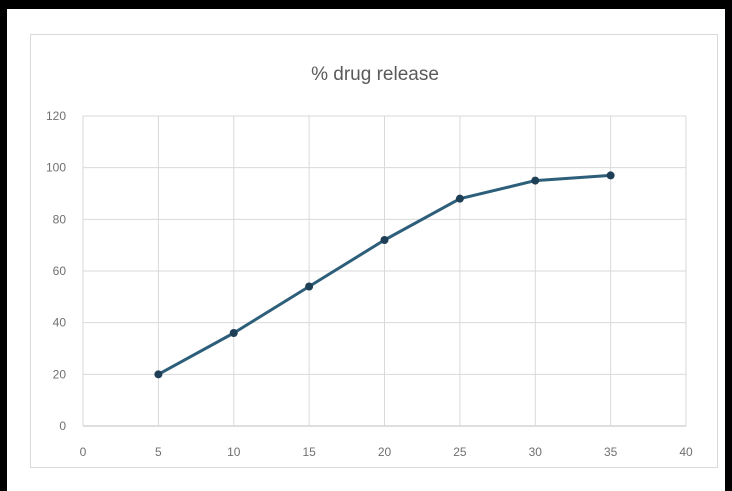 The width and height of the screenshot is (732, 491). I want to click on x-tick-label: 10, so click(234, 452).